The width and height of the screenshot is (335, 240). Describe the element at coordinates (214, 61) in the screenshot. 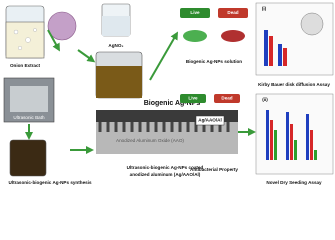

I see `solution-caption: Biogenic Ag-NPs solution` at that location.